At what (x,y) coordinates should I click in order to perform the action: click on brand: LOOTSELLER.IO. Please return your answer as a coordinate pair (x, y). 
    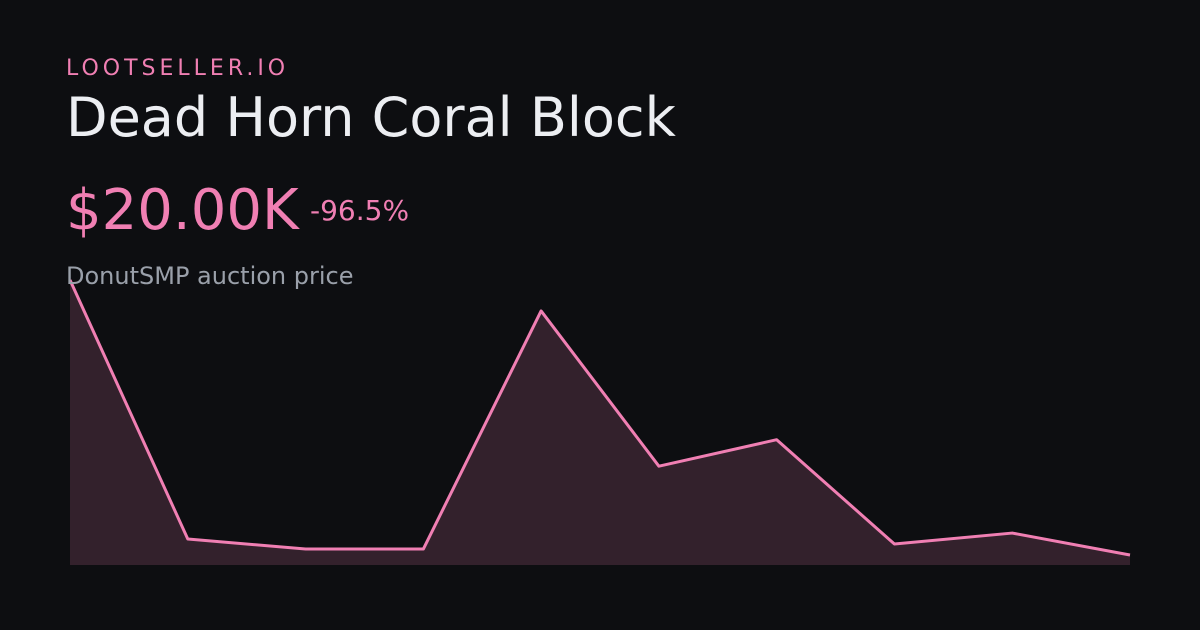
    Looking at the image, I should click on (178, 68).